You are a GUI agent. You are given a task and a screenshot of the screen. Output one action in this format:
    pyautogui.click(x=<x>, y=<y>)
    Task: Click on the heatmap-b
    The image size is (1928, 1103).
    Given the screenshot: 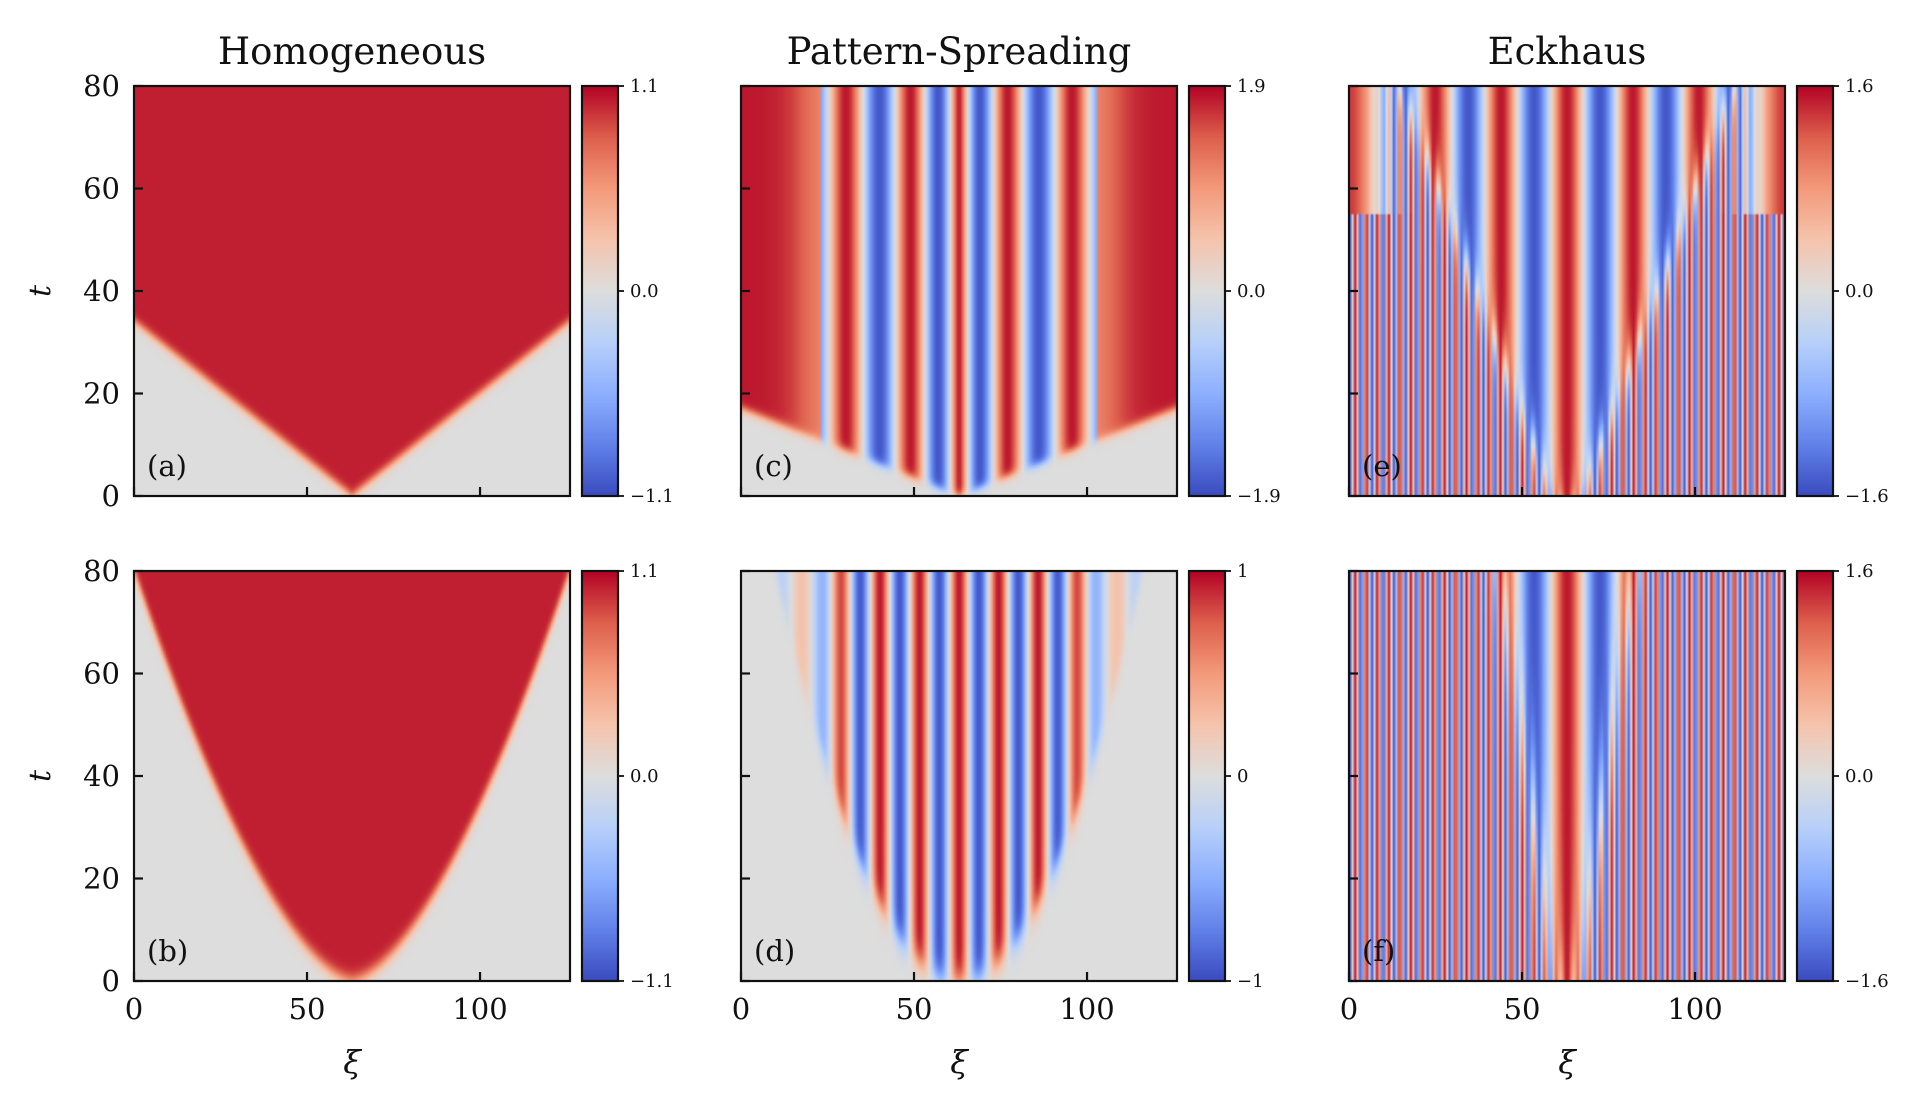 What is the action you would take?
    pyautogui.click(x=352, y=776)
    